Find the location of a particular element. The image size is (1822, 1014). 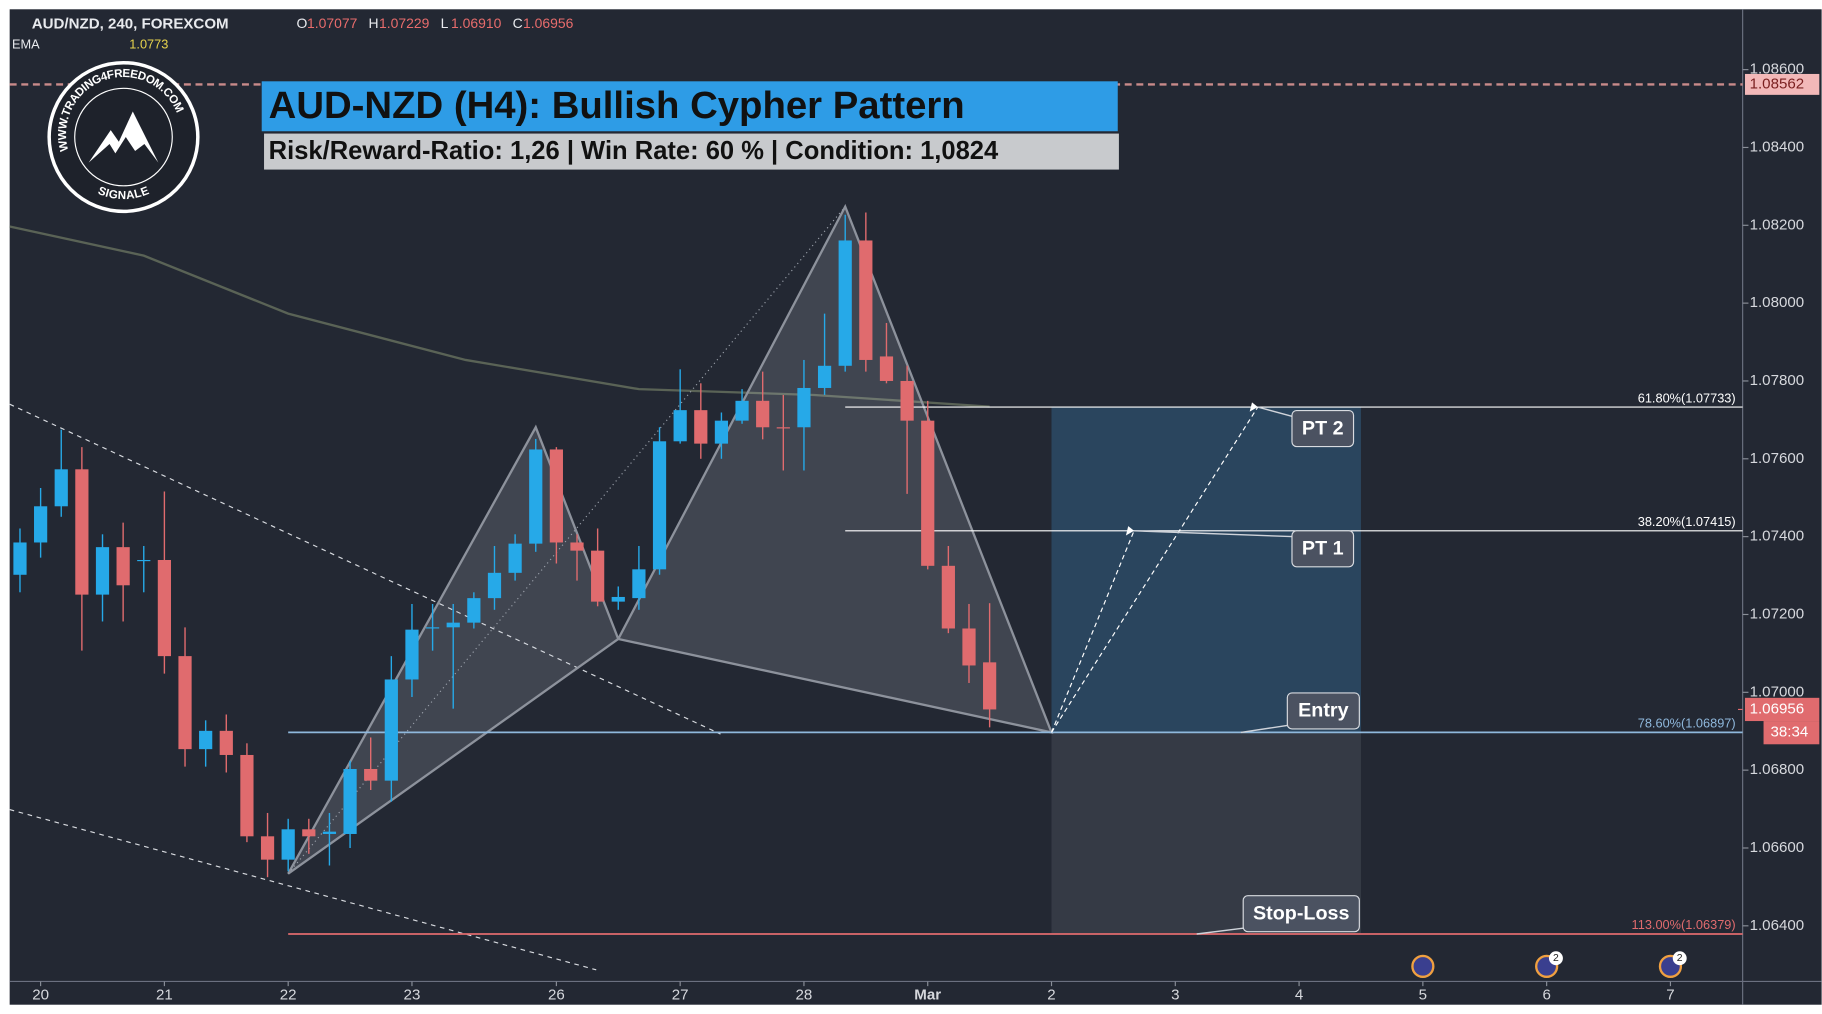

x-tick-label: 22 is located at coordinates (288, 994).